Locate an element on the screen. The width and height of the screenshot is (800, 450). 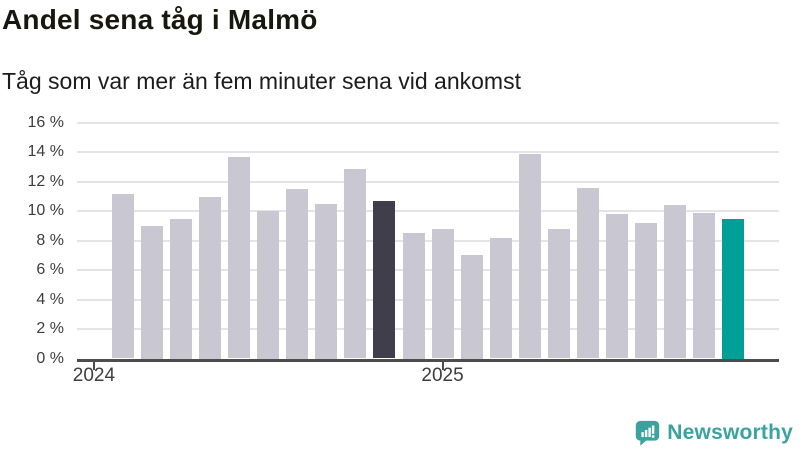
bar-nov-2024 is located at coordinates (384, 280).